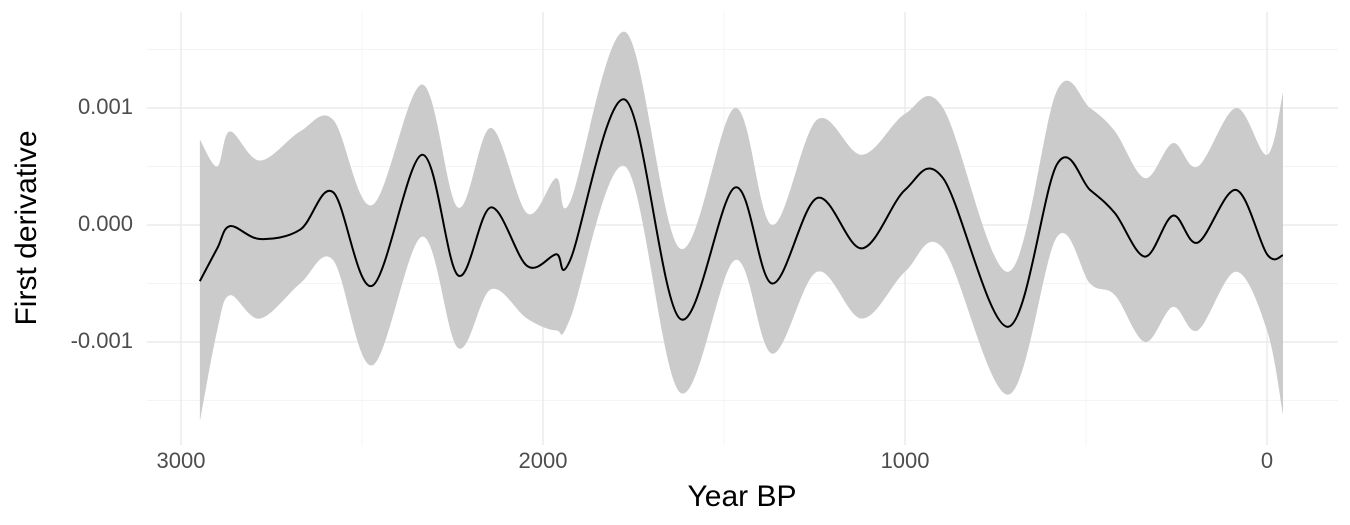 The image size is (1350, 525). I want to click on x-tick-label: 3000, so click(181, 460).